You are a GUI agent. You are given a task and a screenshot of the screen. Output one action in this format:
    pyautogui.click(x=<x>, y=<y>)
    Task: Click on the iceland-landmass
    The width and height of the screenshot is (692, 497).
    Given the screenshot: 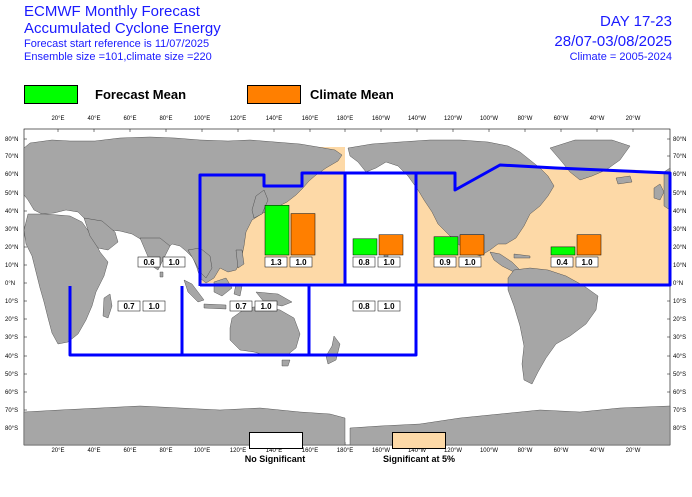 What is the action you would take?
    pyautogui.click(x=624, y=180)
    